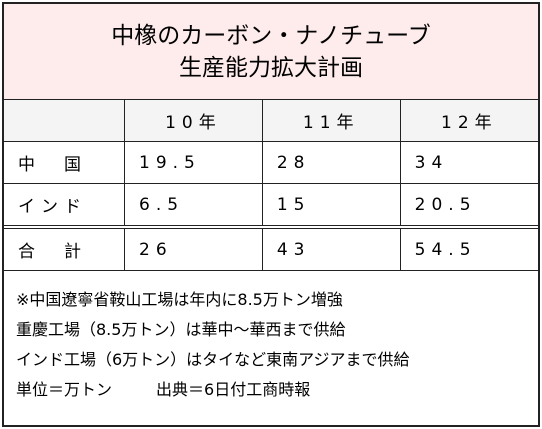 The width and height of the screenshot is (542, 429). What do you see at coordinates (193, 205) in the screenshot?
I see `value-cell: 6.5` at bounding box center [193, 205].